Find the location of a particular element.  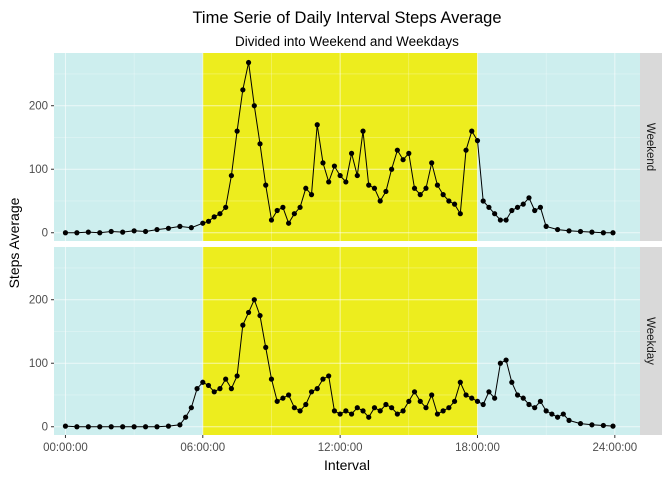

facet-label: Weekday is located at coordinates (650, 341).